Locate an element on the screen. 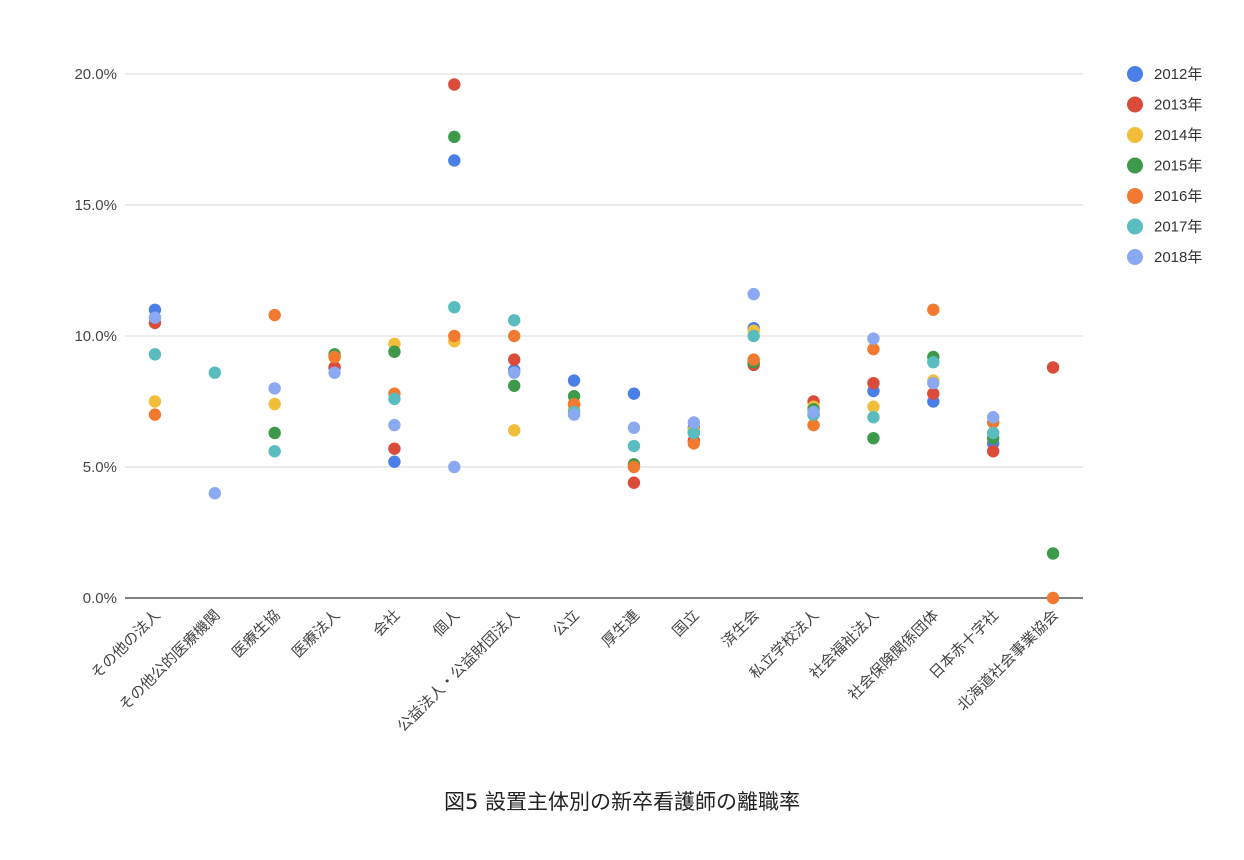  legend-label: 2012年 is located at coordinates (1178, 74).